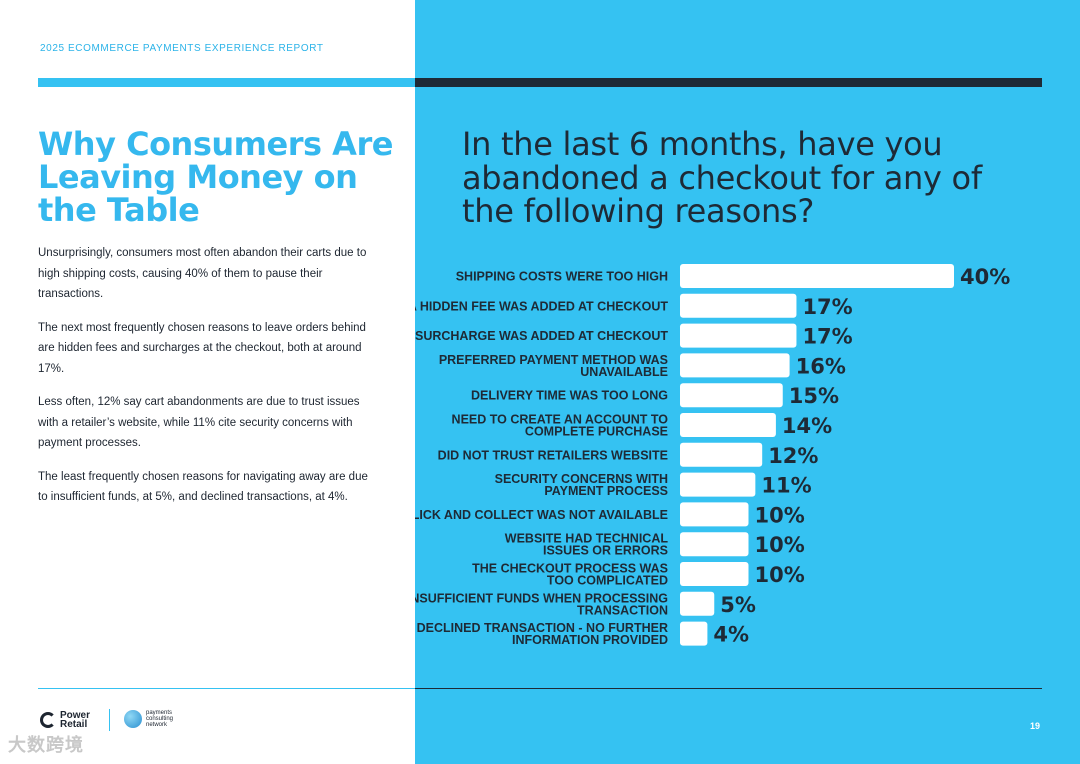 This screenshot has height=764, width=1080. Describe the element at coordinates (133, 719) in the screenshot. I see `globe-icon` at that location.